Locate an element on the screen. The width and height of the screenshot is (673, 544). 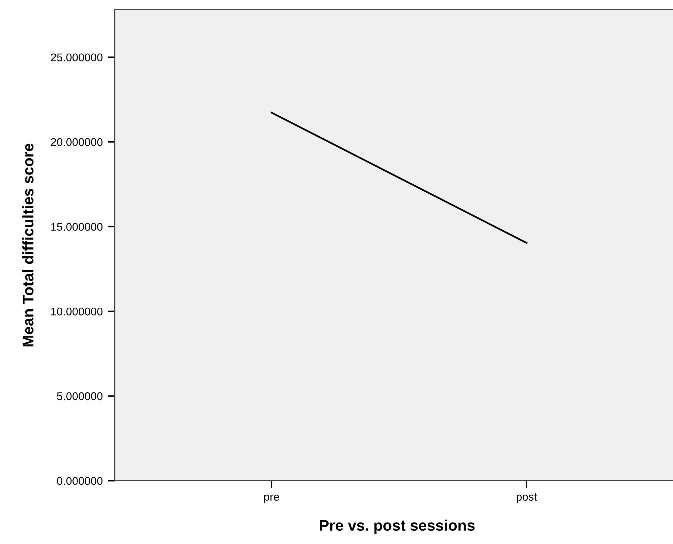
y-tick-label: 5.000000 is located at coordinates (80, 396).